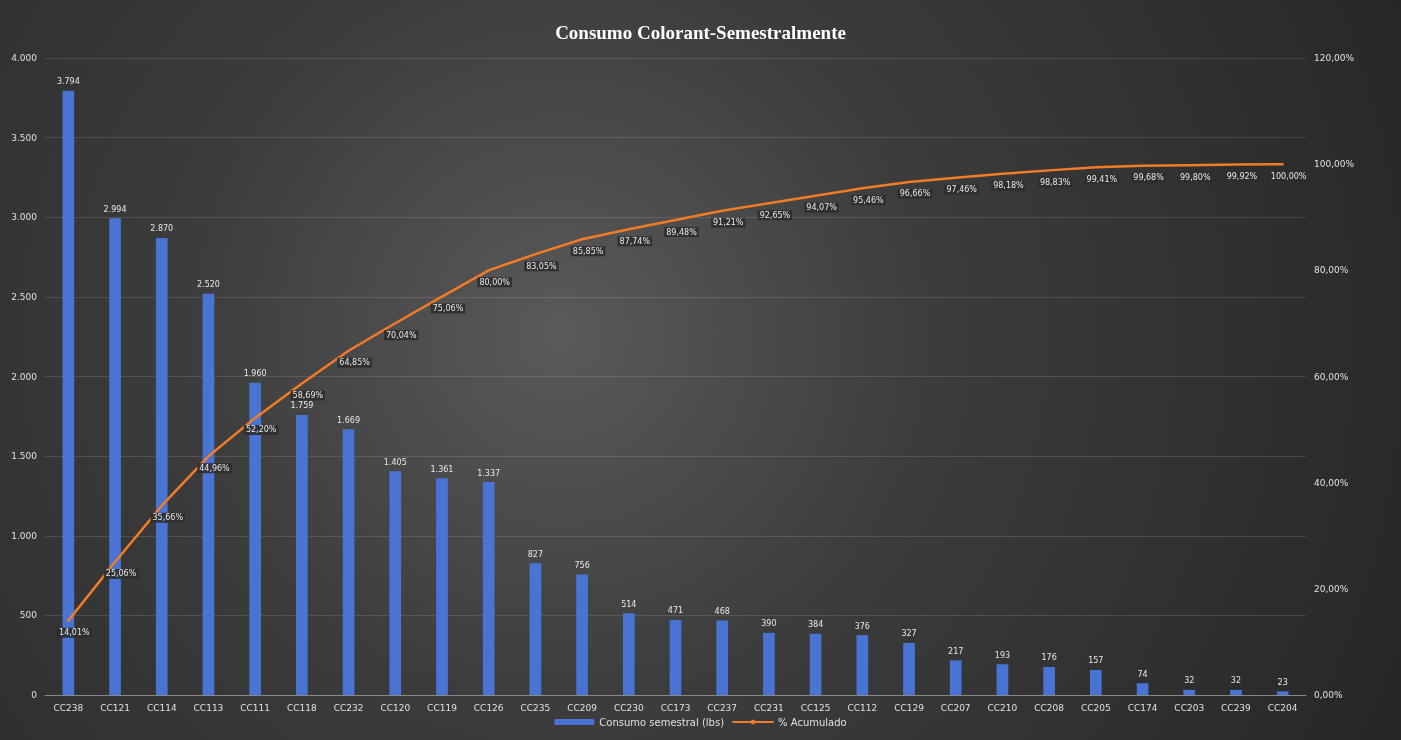 The height and width of the screenshot is (740, 1401). Describe the element at coordinates (682, 232) in the screenshot. I see `data-label: 89,48%` at that location.